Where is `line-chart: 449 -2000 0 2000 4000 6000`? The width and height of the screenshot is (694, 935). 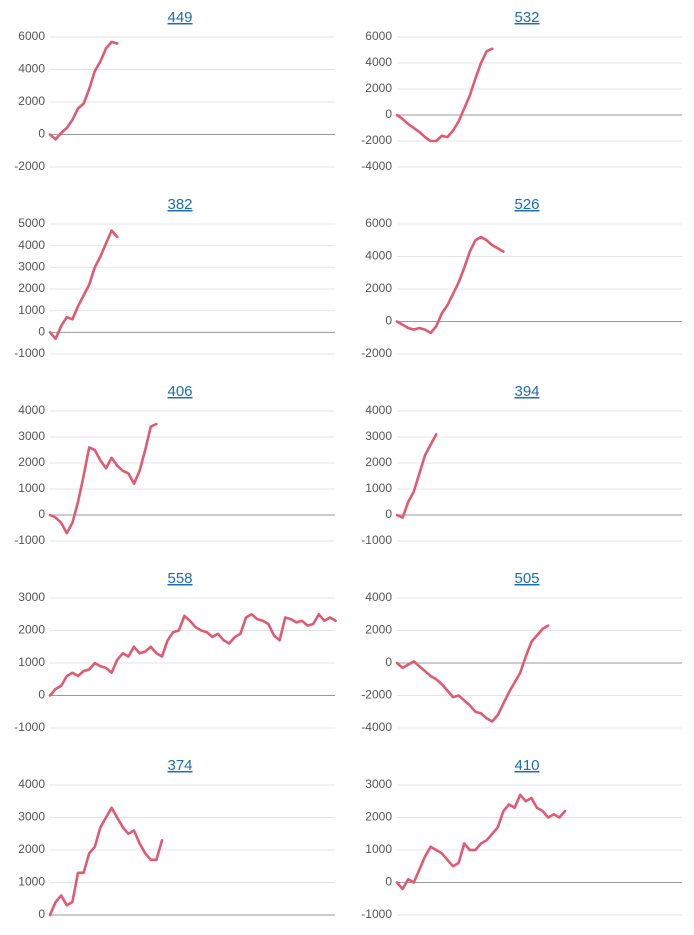 line-chart: 449 -2000 0 2000 4000 6000 is located at coordinates (174, 91).